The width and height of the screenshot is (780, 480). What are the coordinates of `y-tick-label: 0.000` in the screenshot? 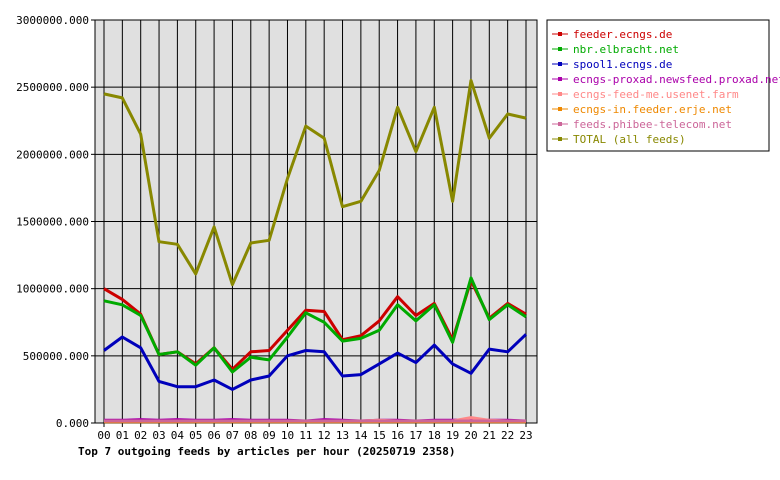 It's located at (72, 423).